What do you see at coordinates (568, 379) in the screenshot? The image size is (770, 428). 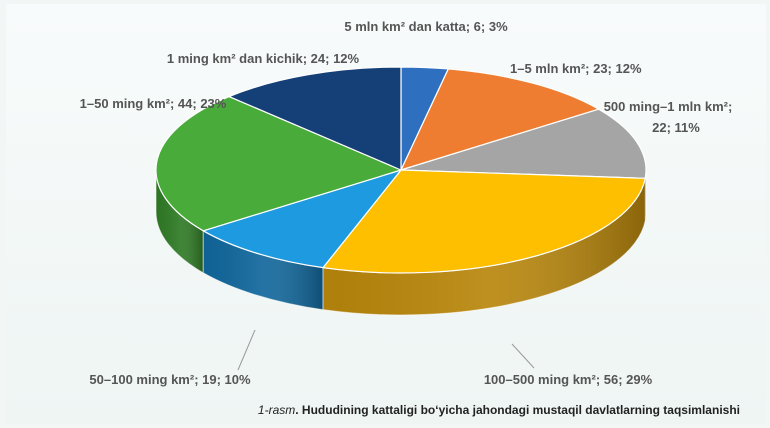 I see `slice-label-3: 100–500 ming km²; 56; 29%` at bounding box center [568, 379].